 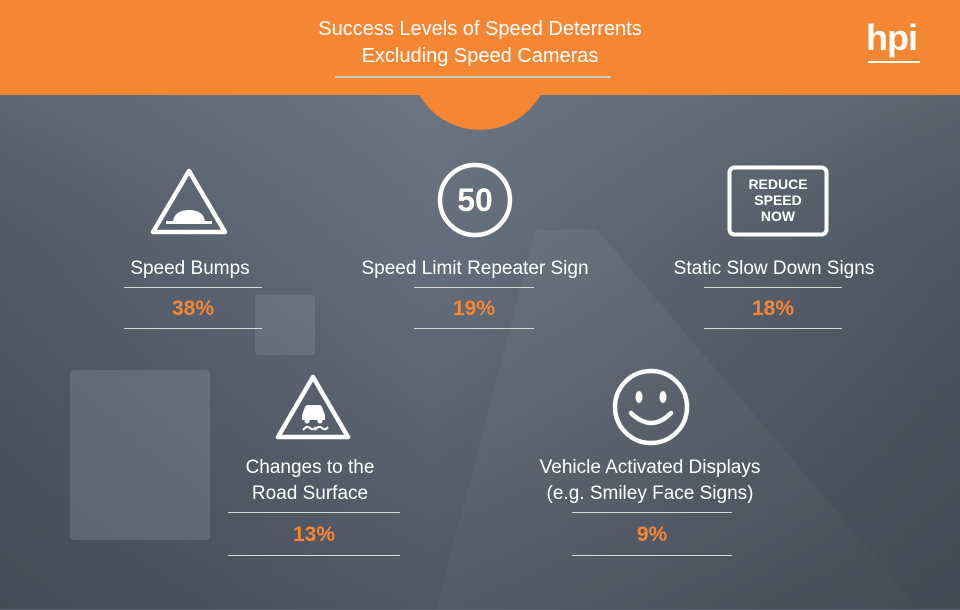 I want to click on background-lorry, so click(x=140, y=455).